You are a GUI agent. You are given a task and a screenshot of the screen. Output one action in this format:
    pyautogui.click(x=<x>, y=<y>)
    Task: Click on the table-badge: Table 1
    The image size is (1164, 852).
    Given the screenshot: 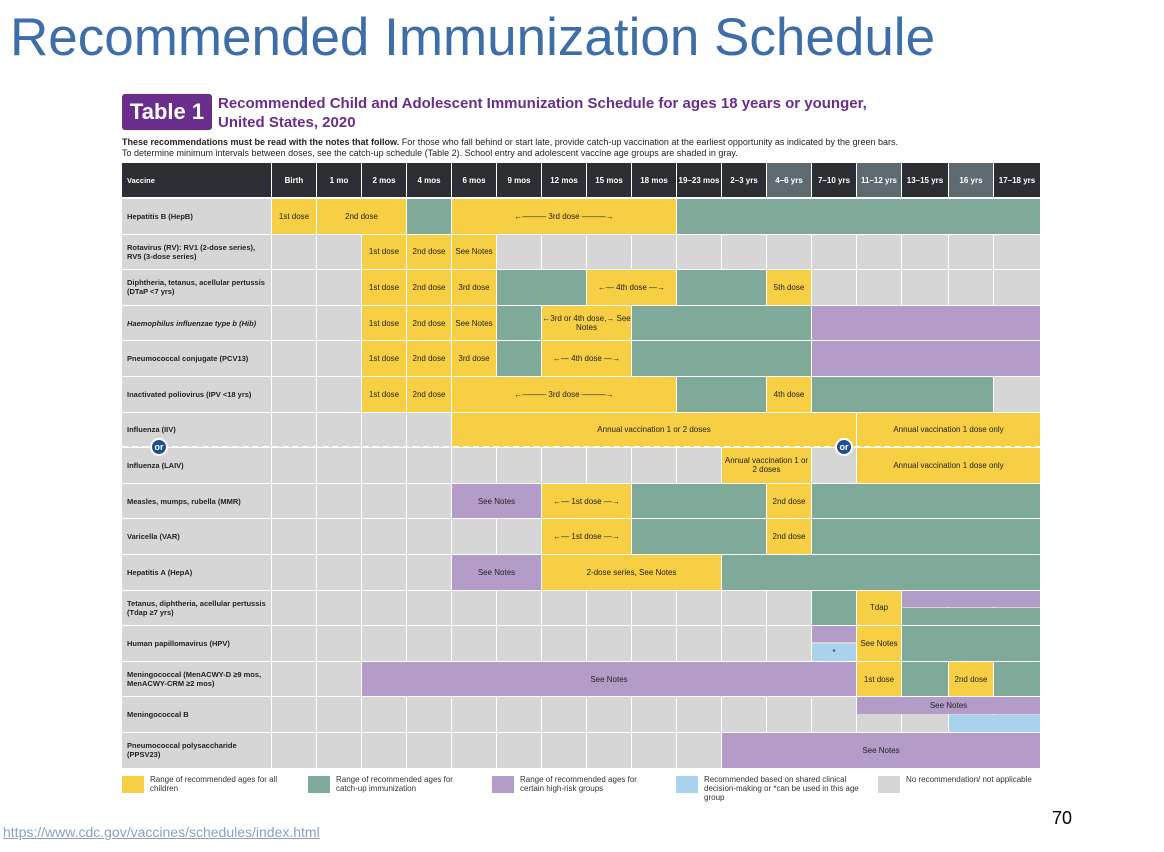 What is the action you would take?
    pyautogui.click(x=167, y=112)
    